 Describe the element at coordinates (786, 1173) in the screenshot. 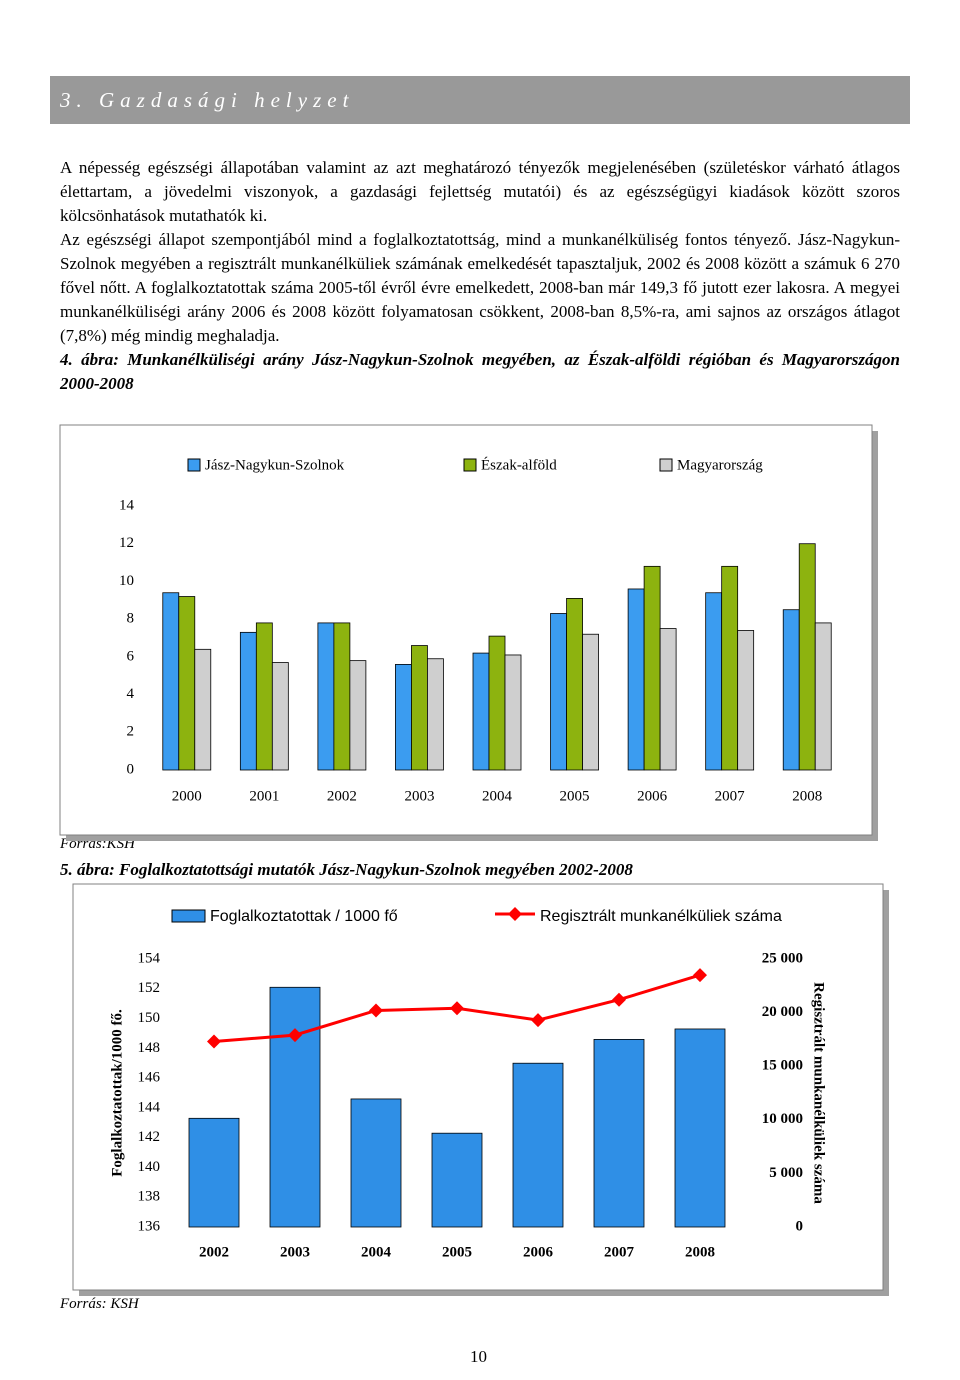

I see `y2-tick-label: 5 000` at that location.